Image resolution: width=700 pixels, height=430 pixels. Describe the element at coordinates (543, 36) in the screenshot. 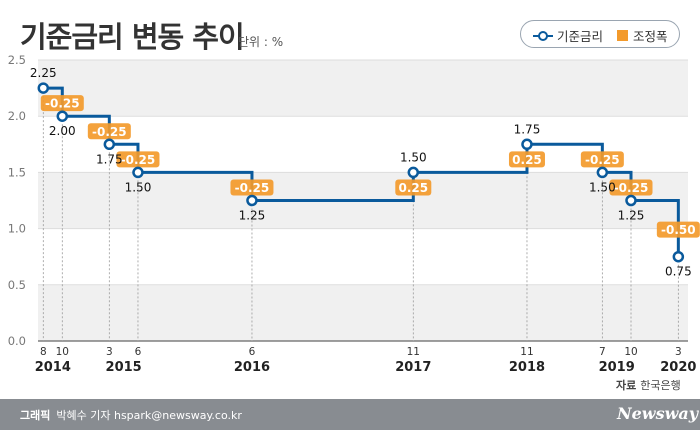

I see `line-marker-icon` at that location.